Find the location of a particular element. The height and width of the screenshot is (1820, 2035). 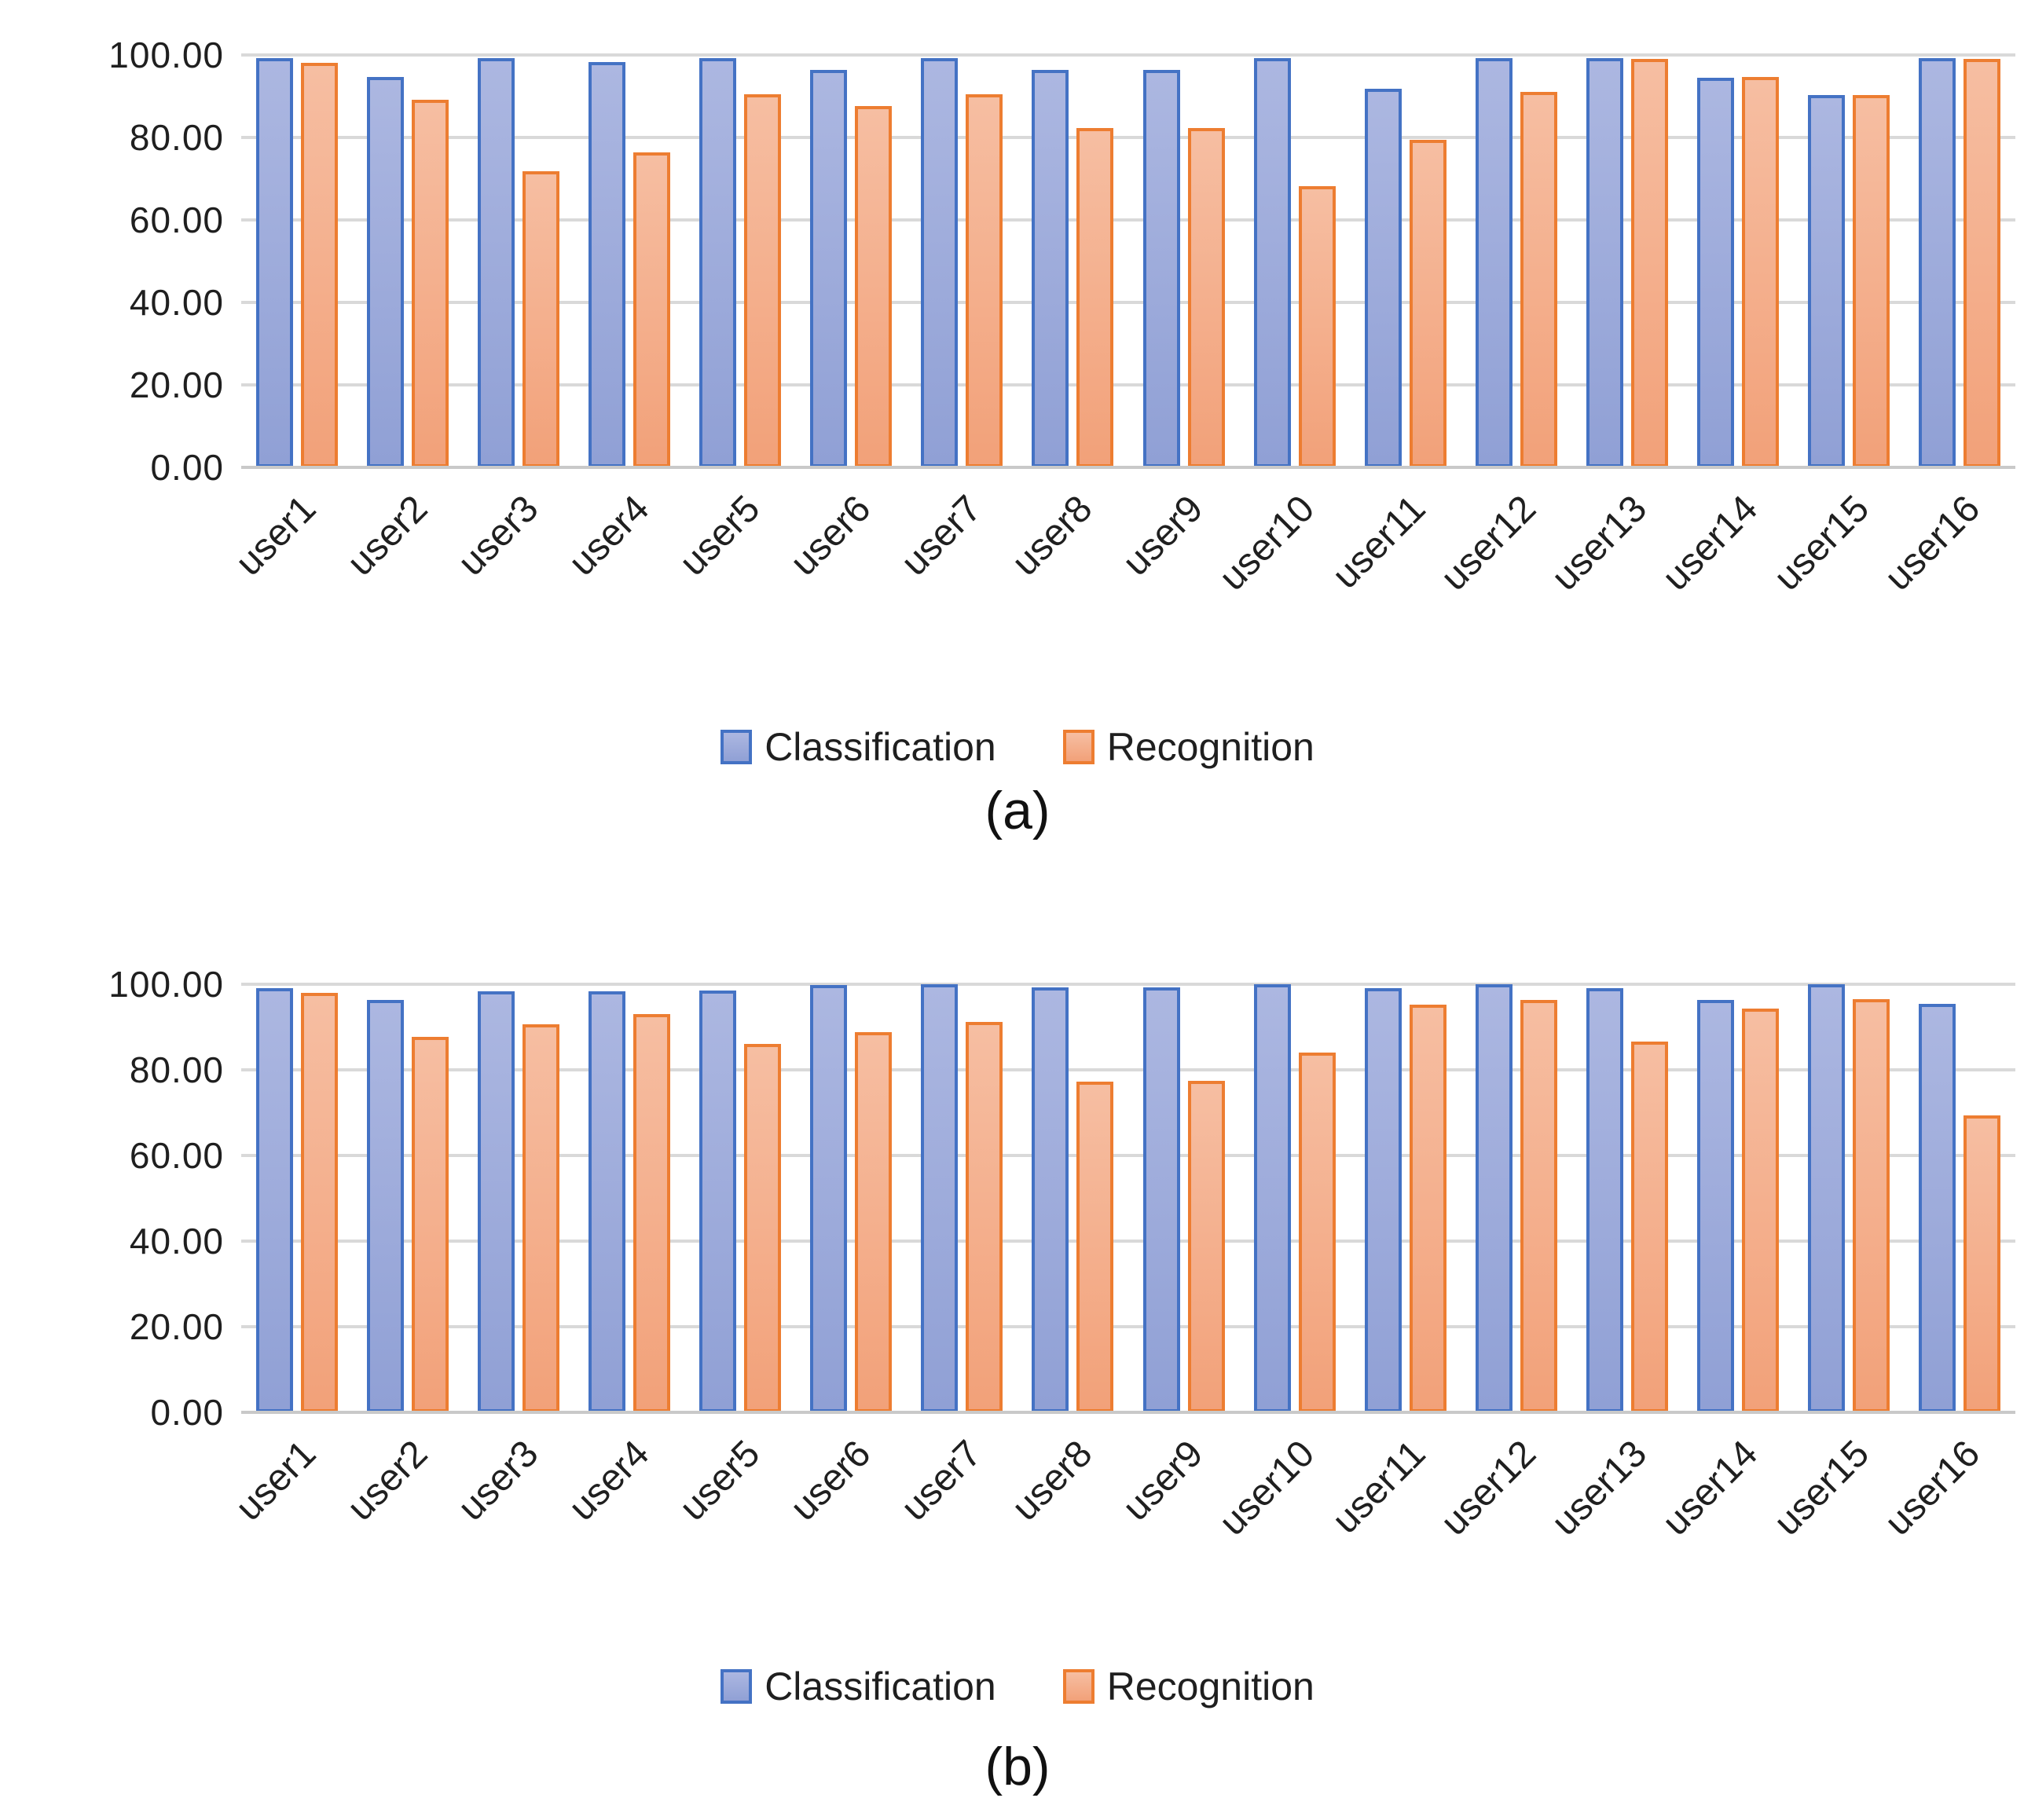

bar-recognition-user10 is located at coordinates (1317, 326).